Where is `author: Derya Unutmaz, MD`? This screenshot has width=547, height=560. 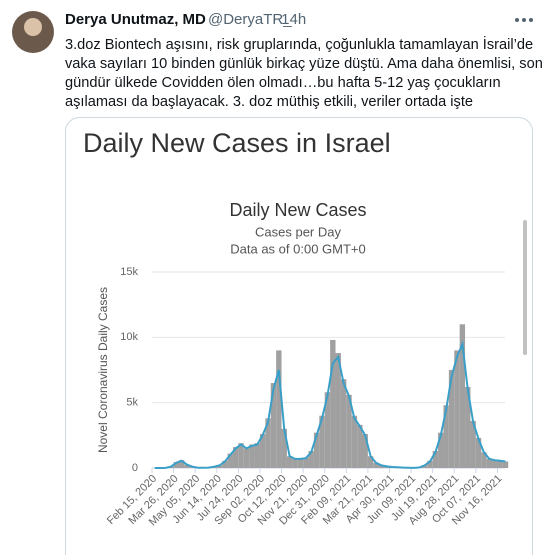
author: Derya Unutmaz, MD is located at coordinates (135, 19).